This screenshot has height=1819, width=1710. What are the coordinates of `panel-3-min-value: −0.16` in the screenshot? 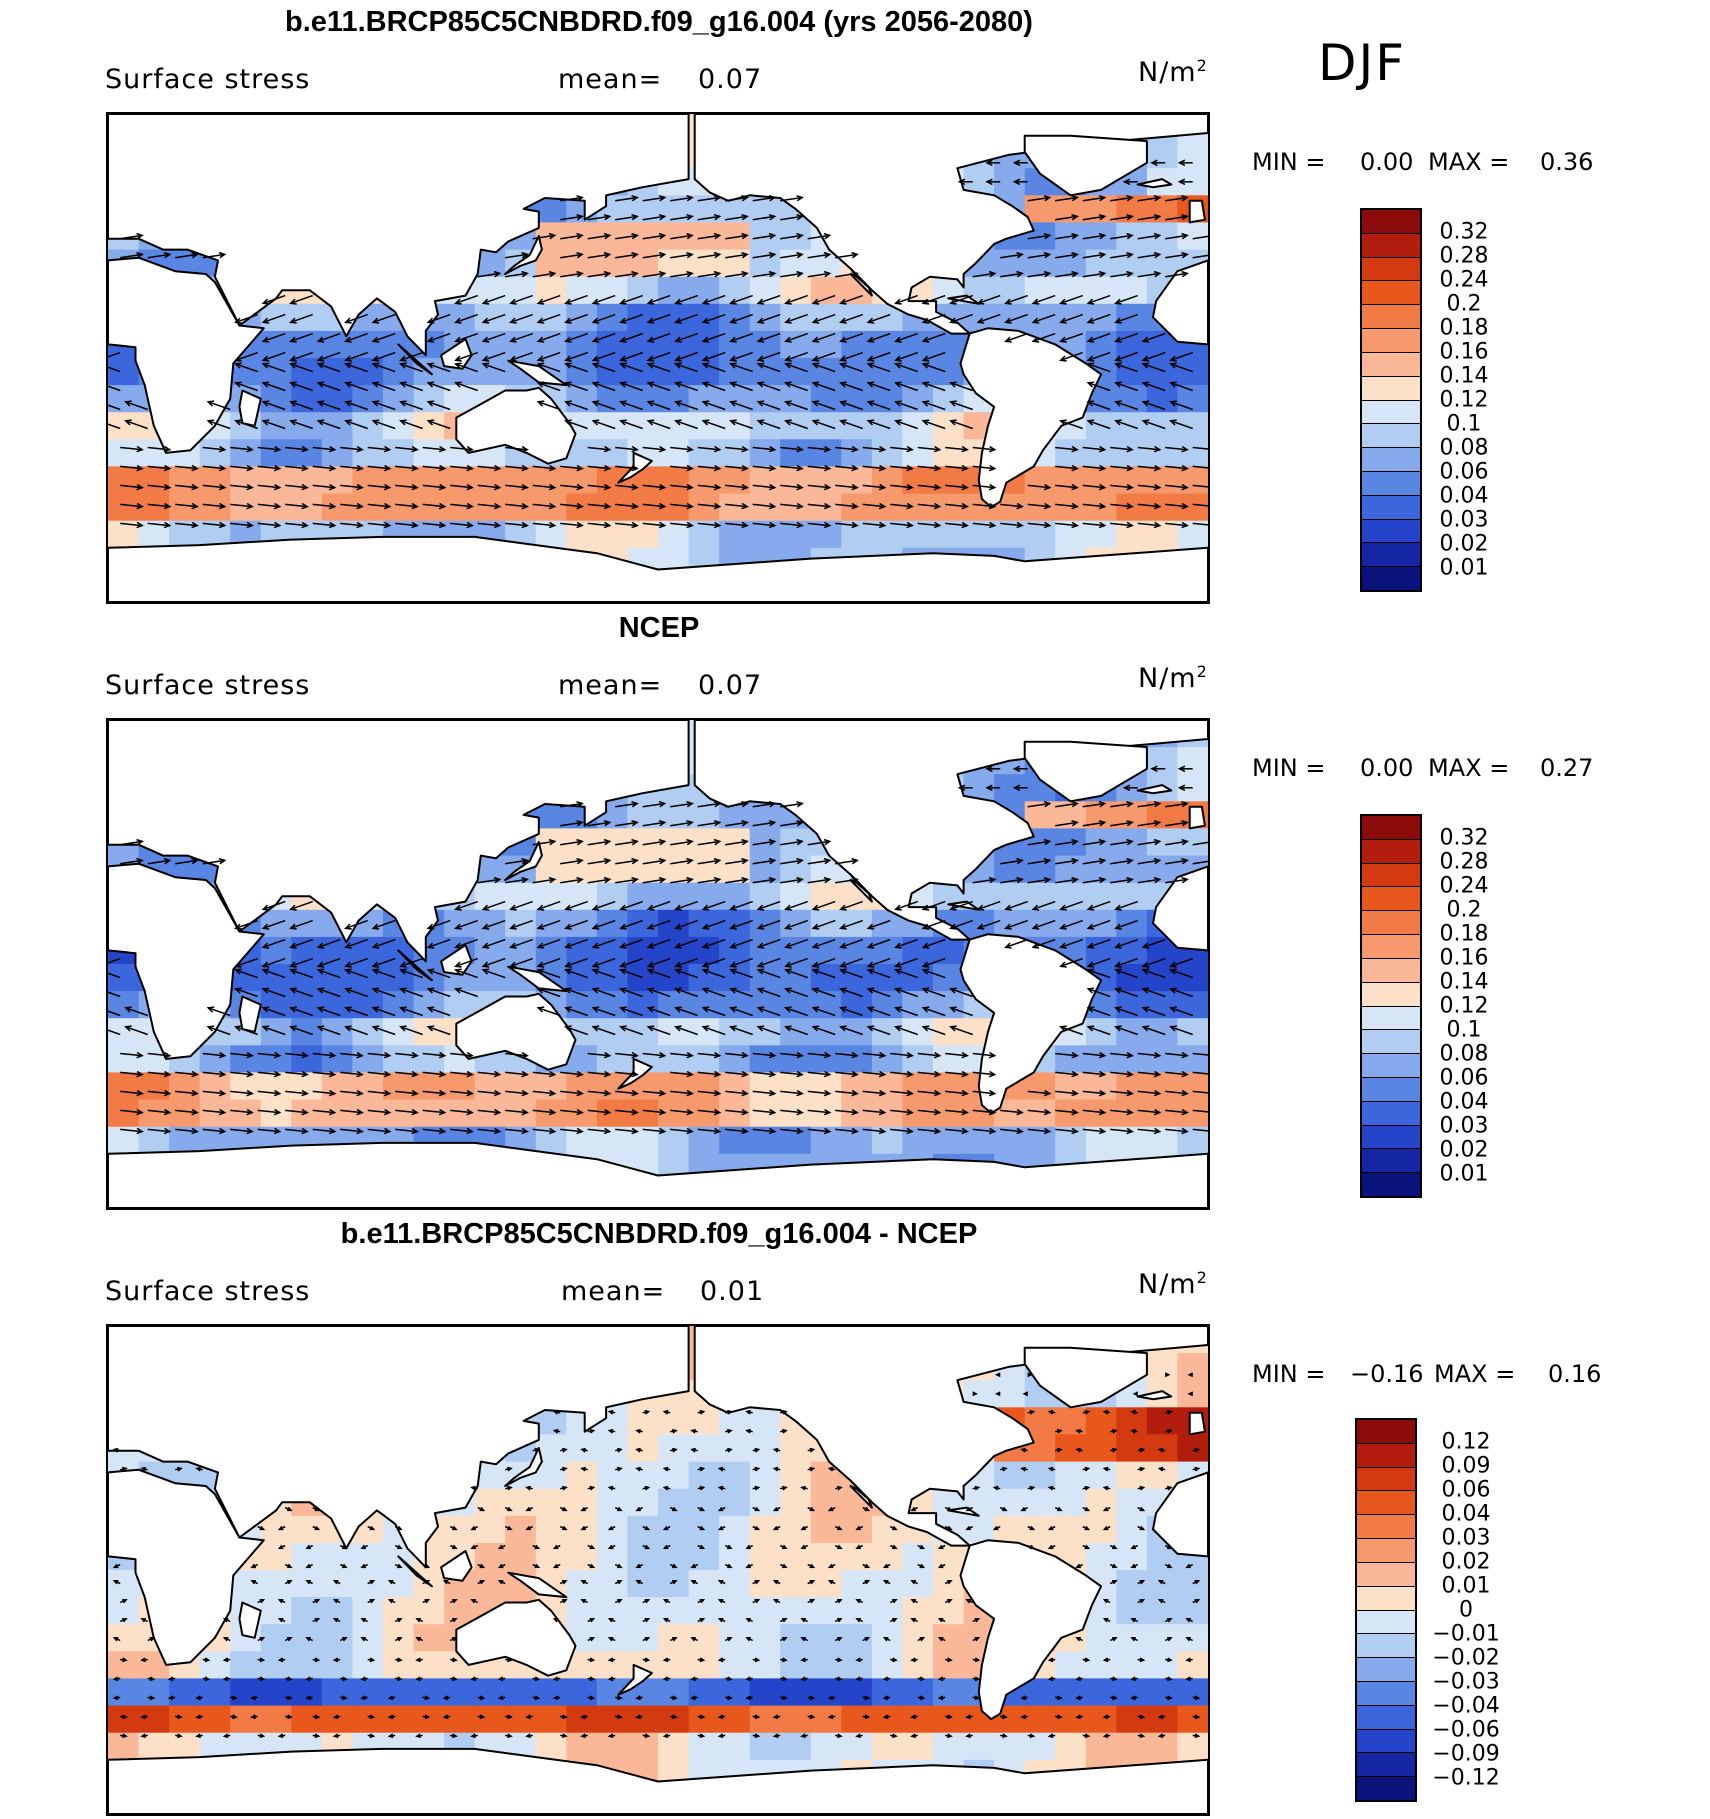 It's located at (1387, 1374).